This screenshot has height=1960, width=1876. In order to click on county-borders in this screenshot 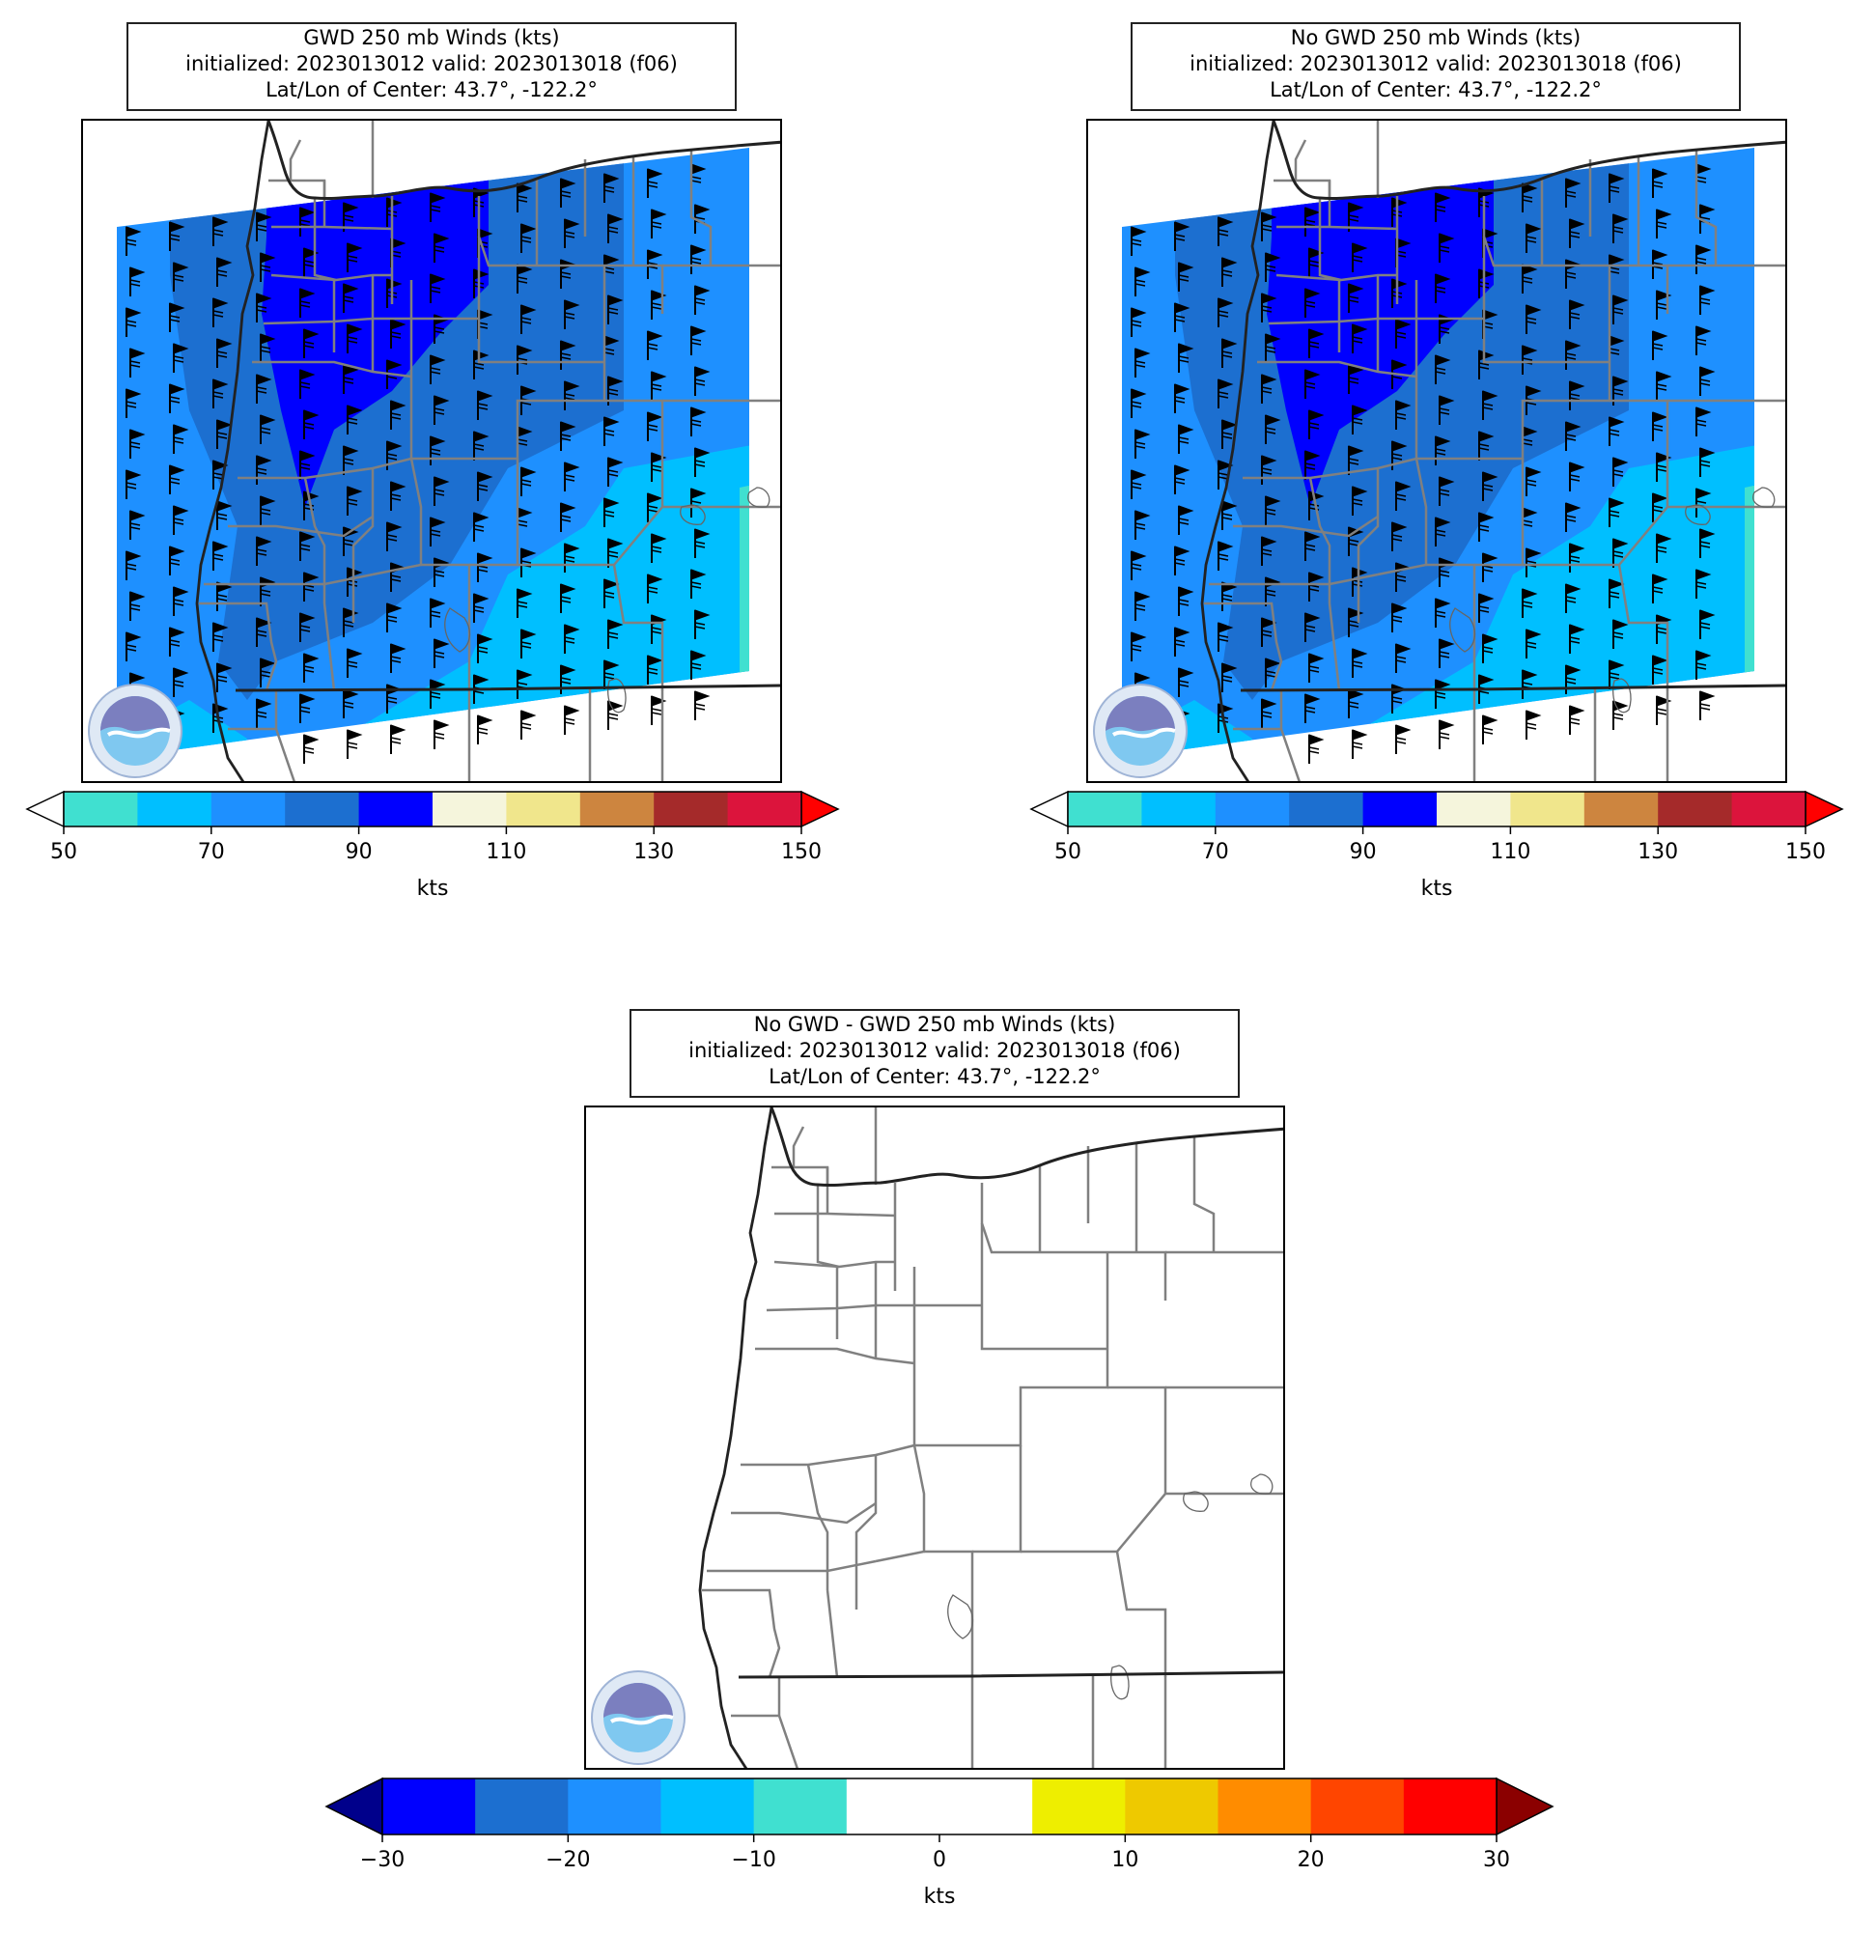, I will do `click(1495, 451)`.